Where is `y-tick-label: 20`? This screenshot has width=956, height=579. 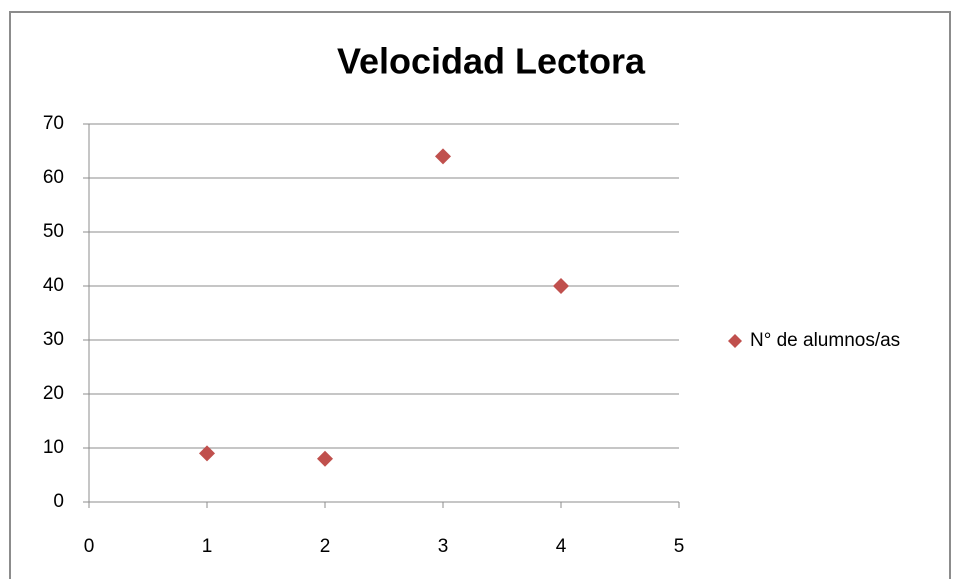
y-tick-label: 20 is located at coordinates (53, 393).